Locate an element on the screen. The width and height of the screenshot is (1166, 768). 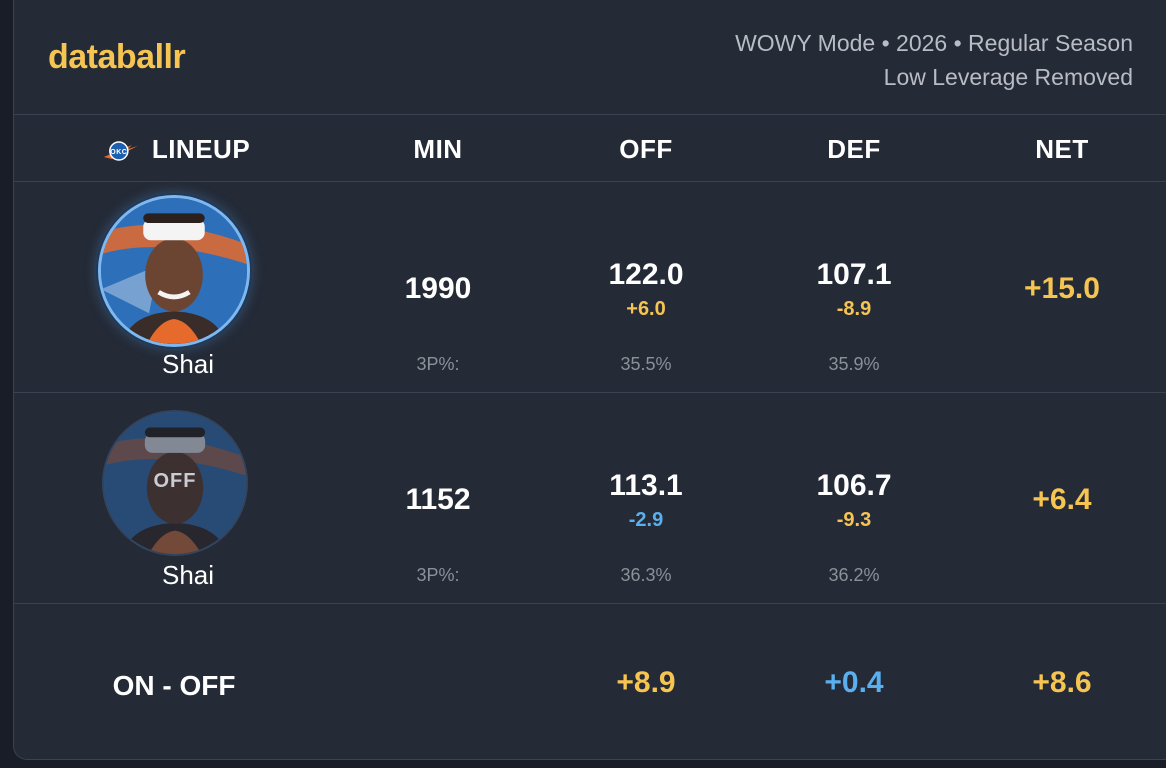
def-rating-delta: -9.3 is located at coordinates (854, 520).